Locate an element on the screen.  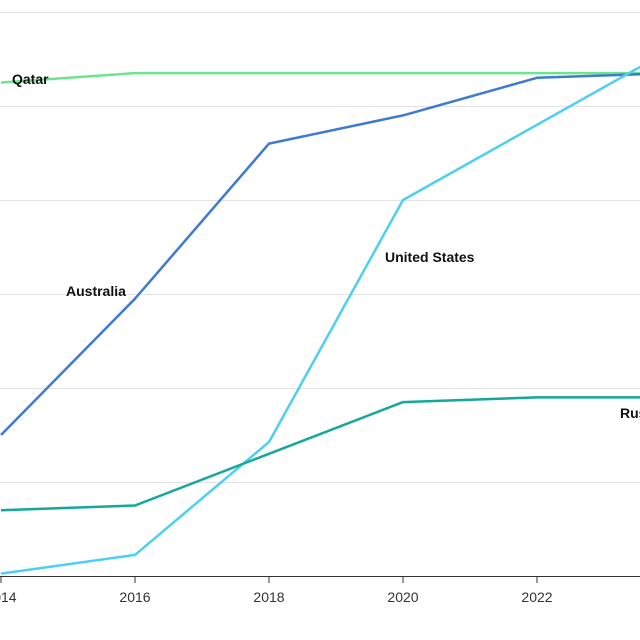
x-tick-label: 2018 is located at coordinates (268, 597).